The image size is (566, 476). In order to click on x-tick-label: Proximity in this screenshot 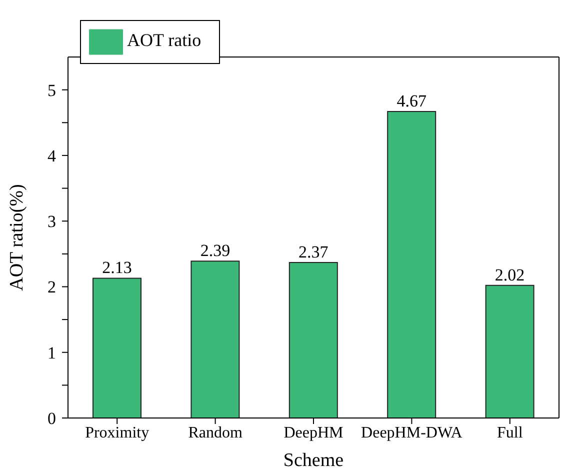, I will do `click(117, 433)`.